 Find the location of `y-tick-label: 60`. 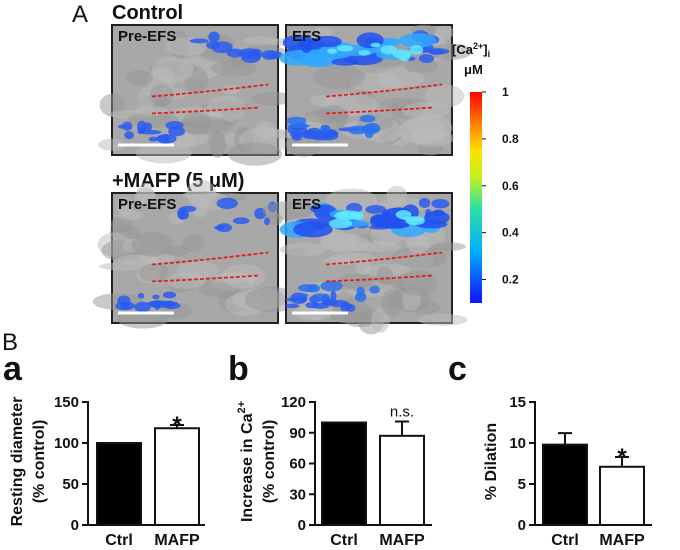

y-tick-label: 60 is located at coordinates (297, 464).